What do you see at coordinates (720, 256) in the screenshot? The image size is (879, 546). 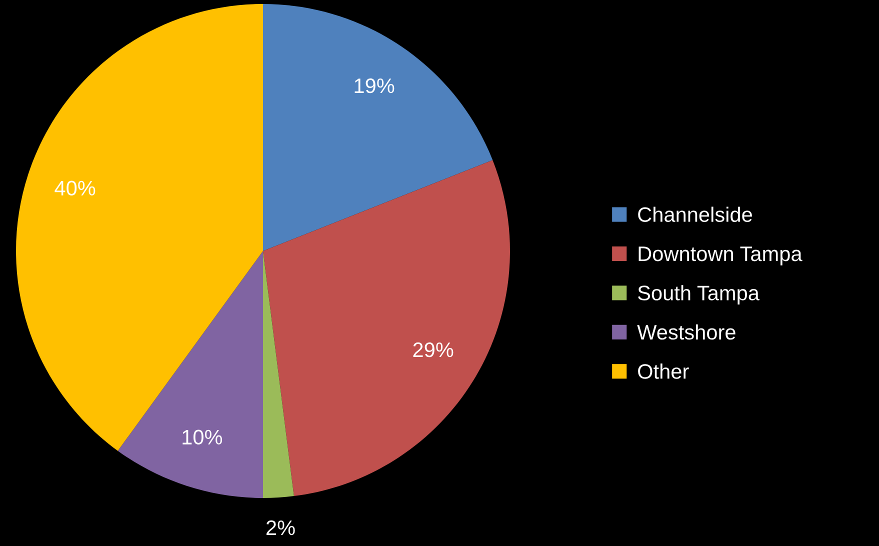 I see `legend-label: Downtown Tampa` at bounding box center [720, 256].